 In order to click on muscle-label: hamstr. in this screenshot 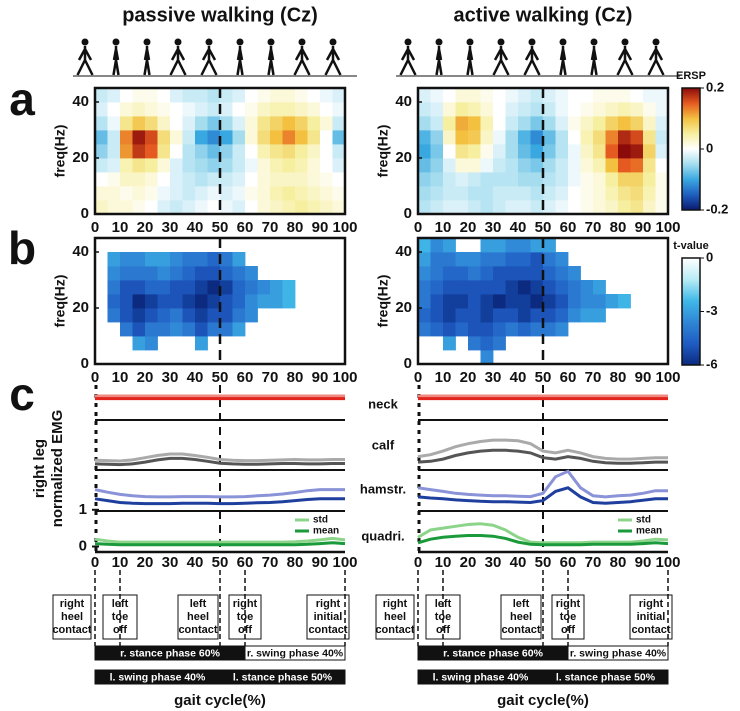, I will do `click(383, 488)`.